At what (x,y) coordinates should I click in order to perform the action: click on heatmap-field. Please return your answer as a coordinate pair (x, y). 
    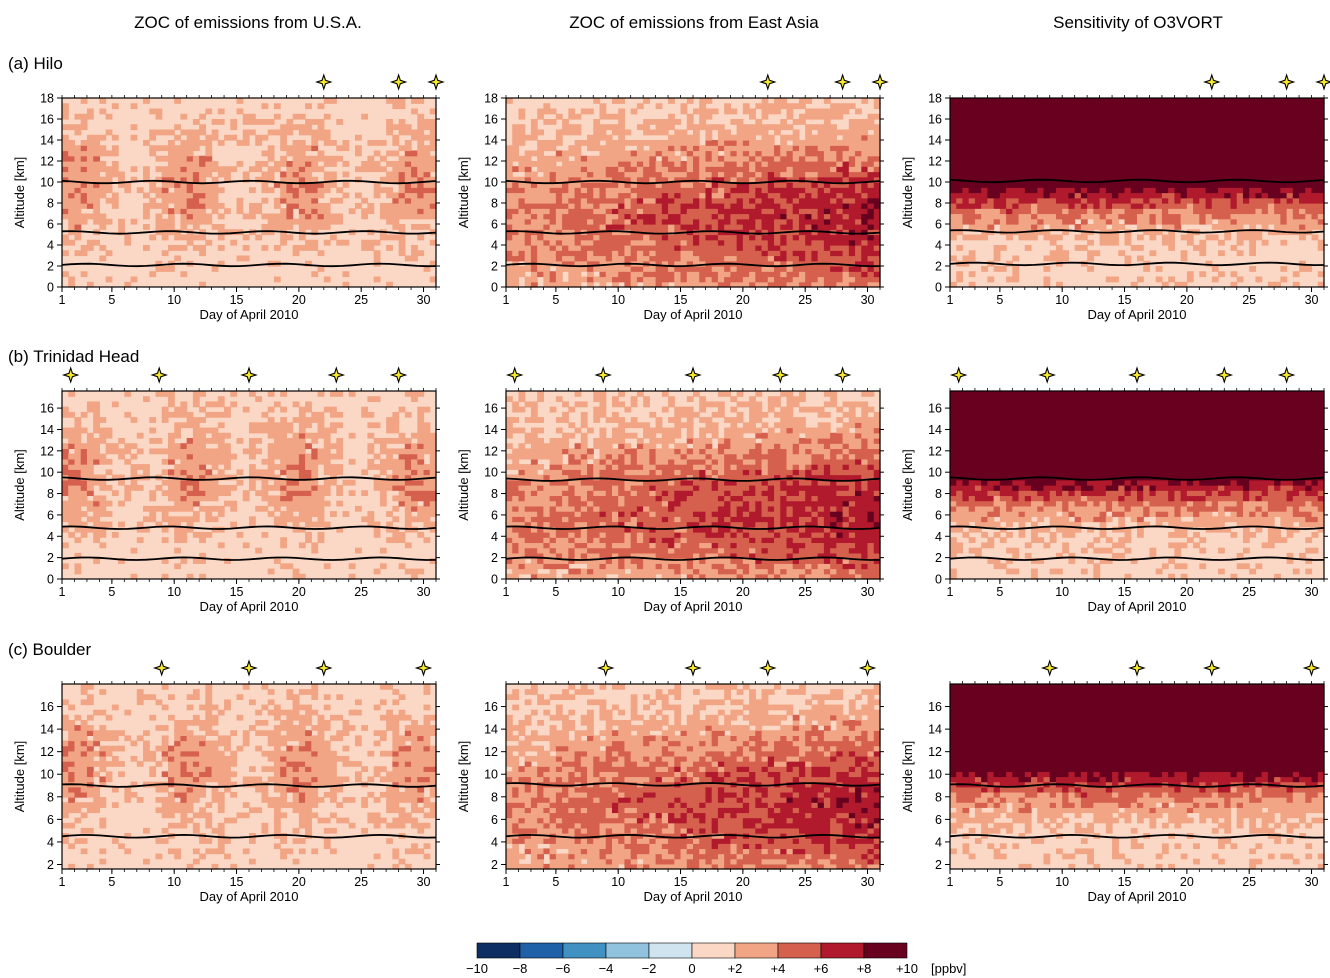
    Looking at the image, I should click on (693, 193).